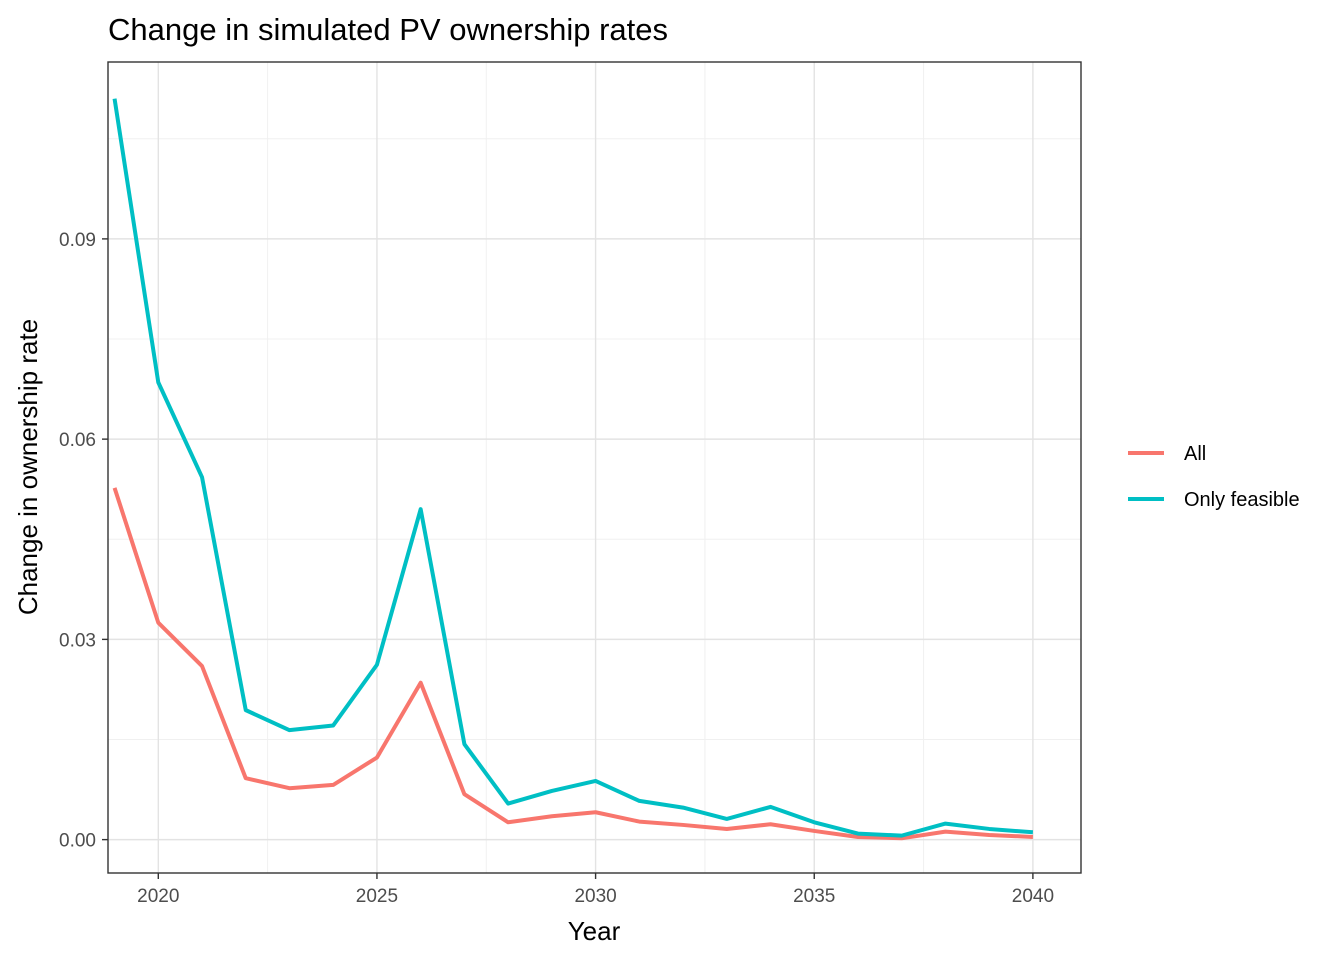  Describe the element at coordinates (158, 896) in the screenshot. I see `x-tick-label: 2020` at that location.